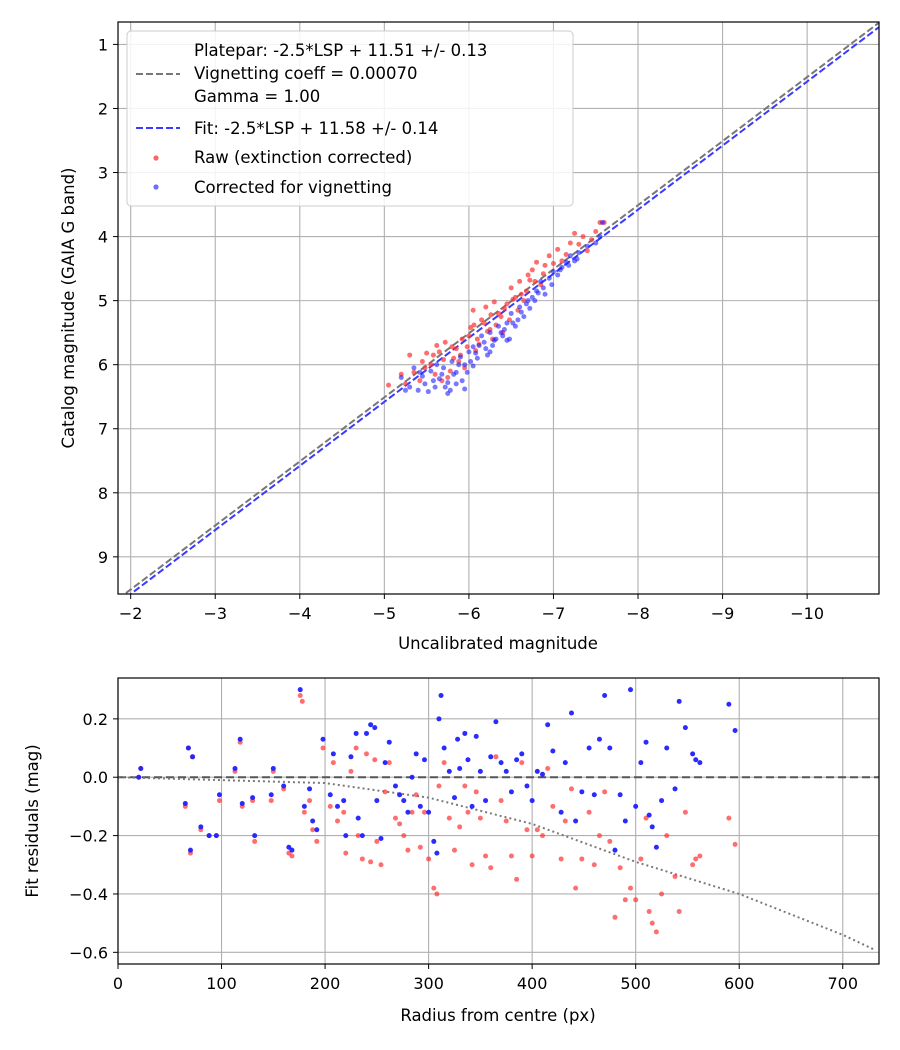  What do you see at coordinates (103, 493) in the screenshot?
I see `calibration-y-tick-label: 8` at bounding box center [103, 493].